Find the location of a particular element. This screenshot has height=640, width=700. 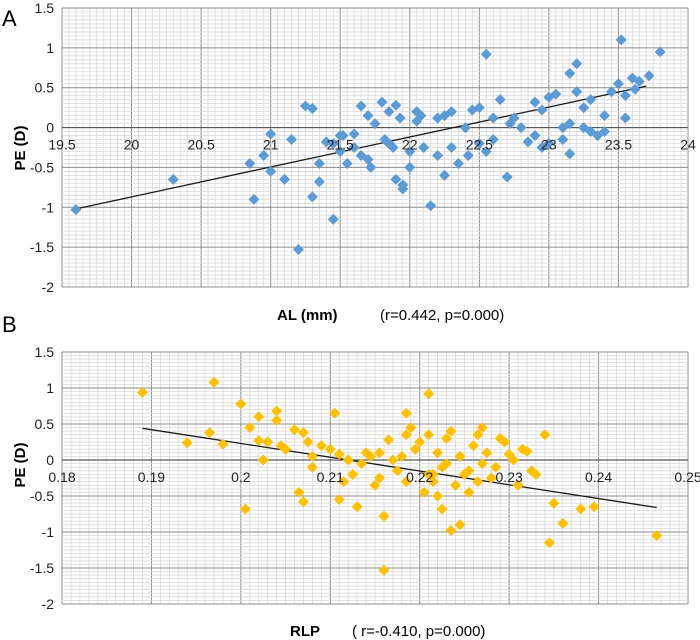

panel-b-x-tick-label: 0.2 is located at coordinates (241, 477).